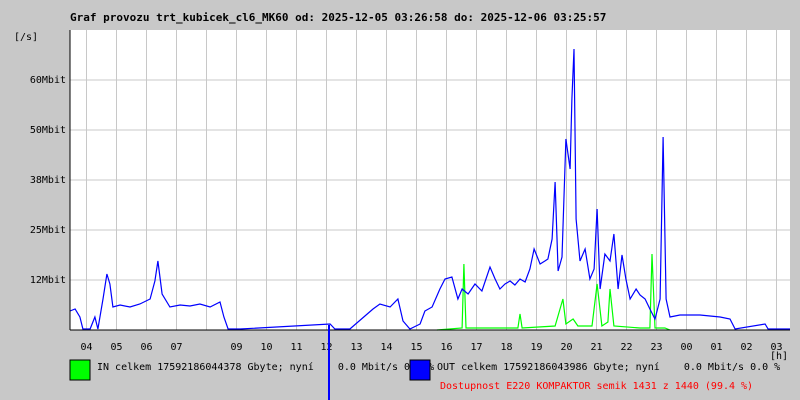 The width and height of the screenshot is (800, 400). I want to click on y-tick-label: 50Mbit, so click(48, 130).